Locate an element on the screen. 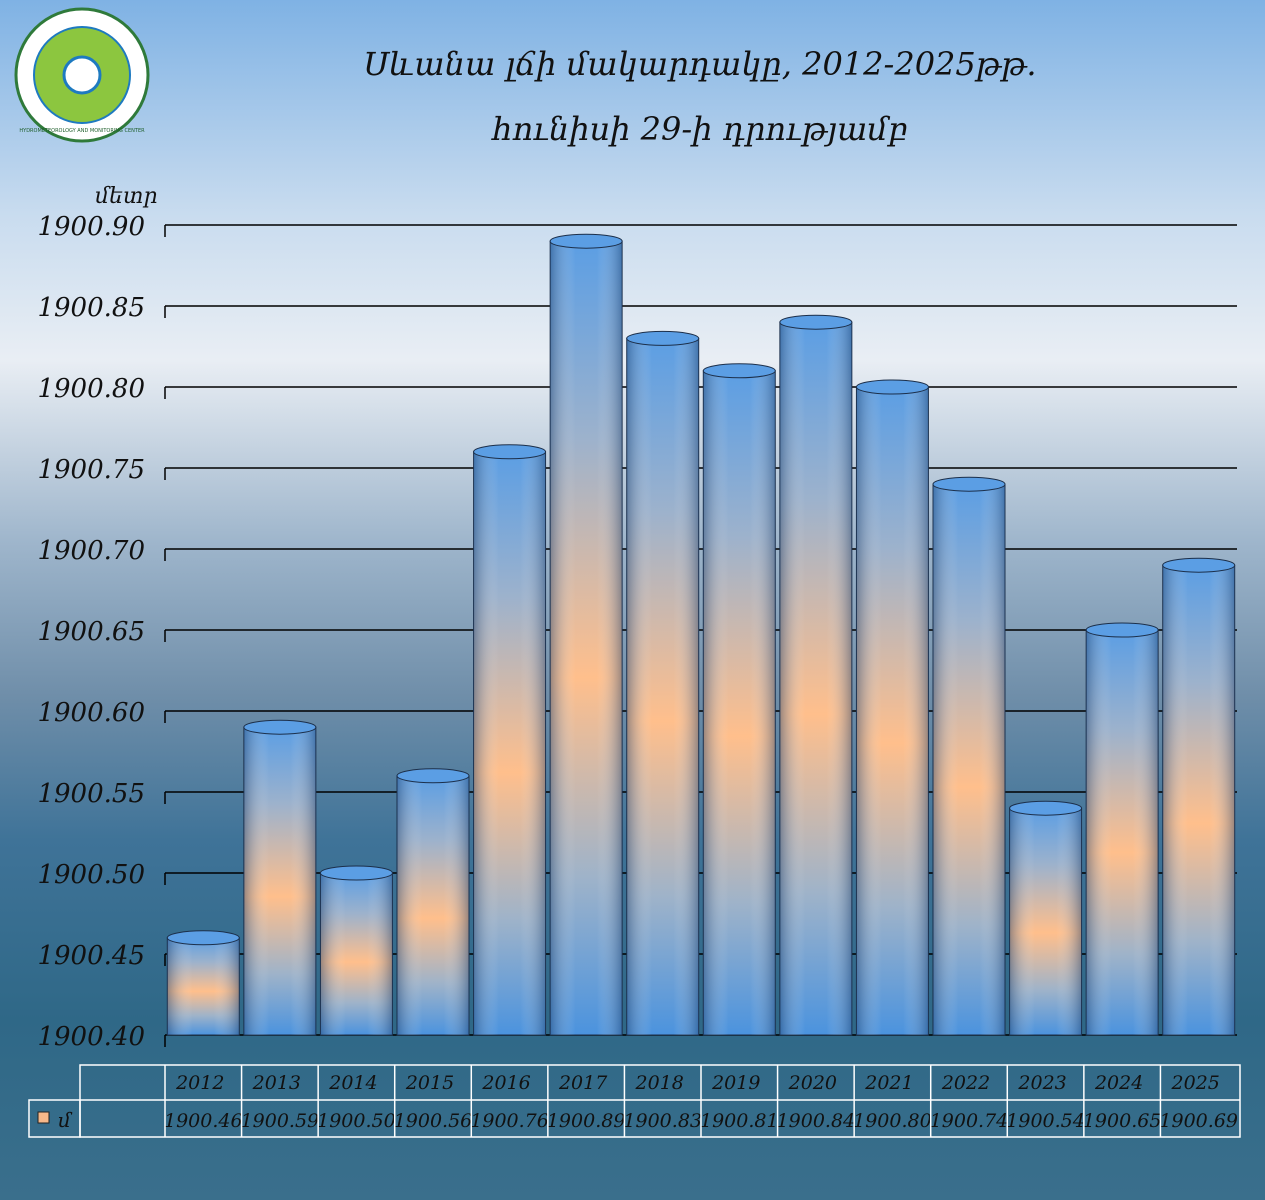 The height and width of the screenshot is (1200, 1265). x-tick-label: 2017 is located at coordinates (583, 1083).